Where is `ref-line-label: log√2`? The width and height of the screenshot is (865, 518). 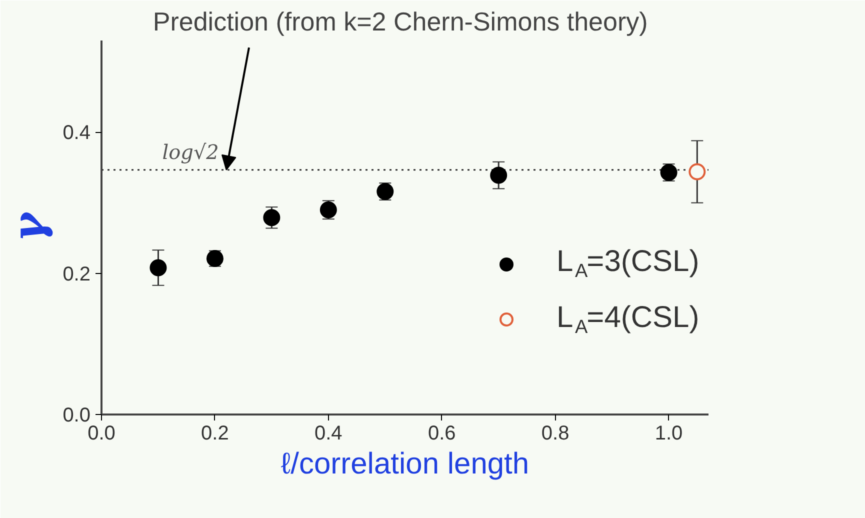
ref-line-label: log√2 is located at coordinates (190, 152).